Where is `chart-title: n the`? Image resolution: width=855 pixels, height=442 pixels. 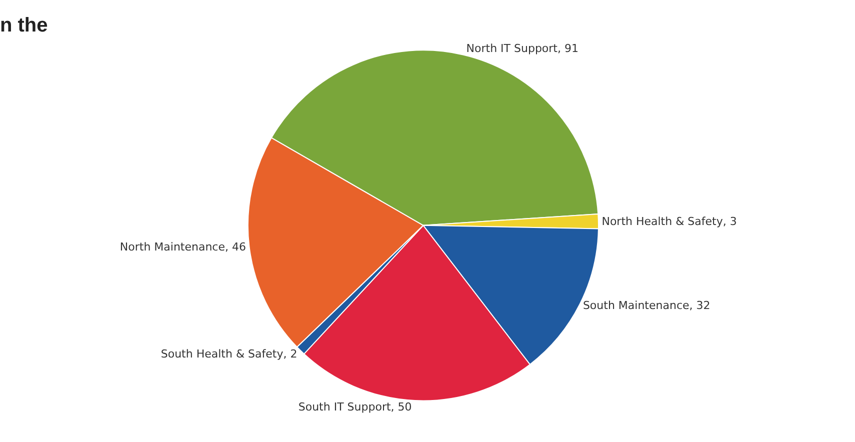 chart-title: n the is located at coordinates (24, 25).